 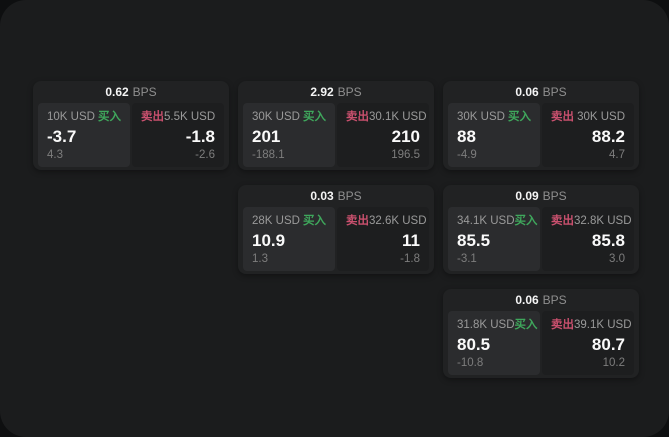 What do you see at coordinates (289, 239) in the screenshot?
I see `buy-quote-panel: 28K USD 买入 10.9 1.3` at bounding box center [289, 239].